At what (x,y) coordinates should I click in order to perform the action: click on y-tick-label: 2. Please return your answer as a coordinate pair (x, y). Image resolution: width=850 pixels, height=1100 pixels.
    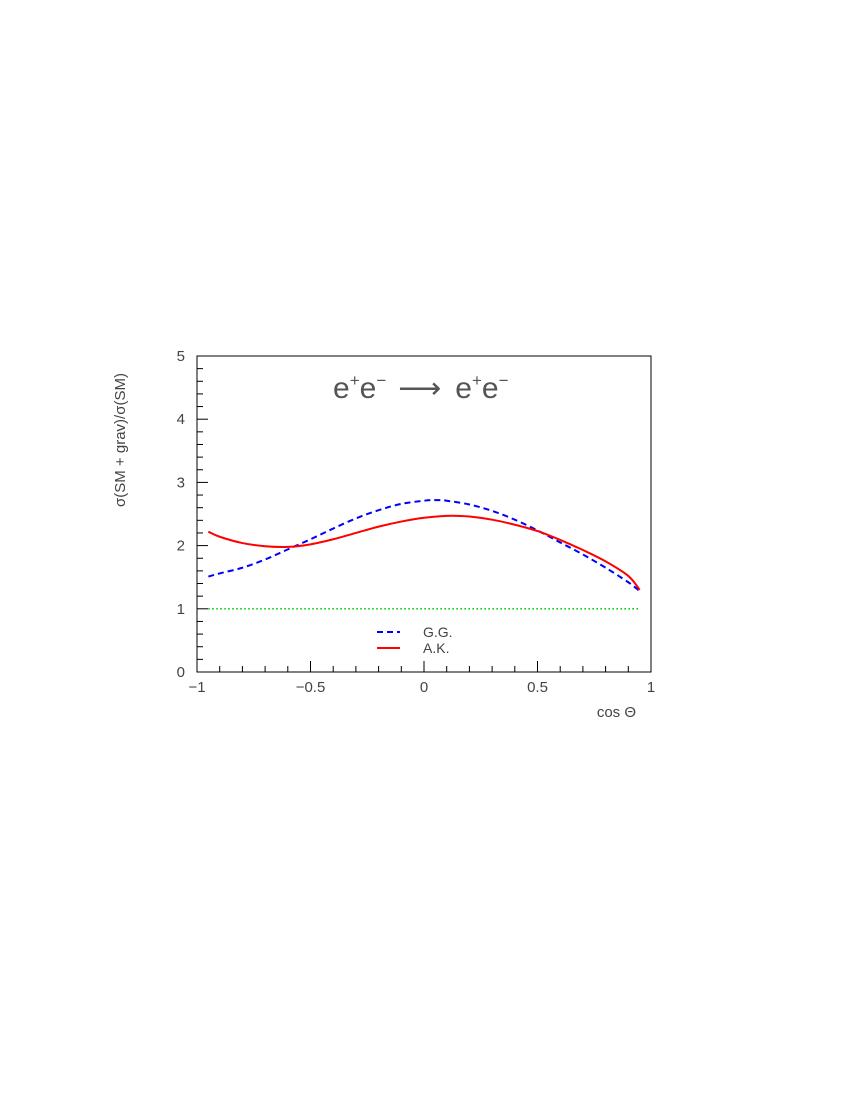
    Looking at the image, I should click on (181, 546).